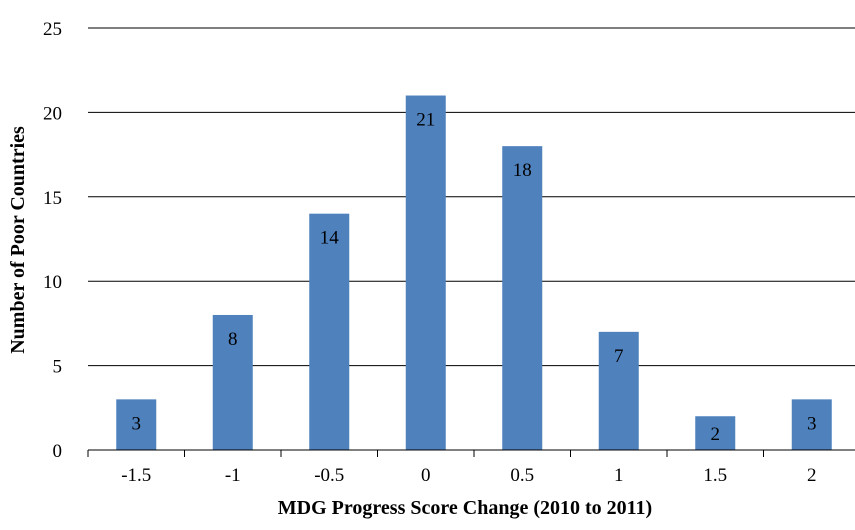  I want to click on x-axis: -1.5 -1 -0.5 0 0.5 1 1.5 2, so click(471, 467).